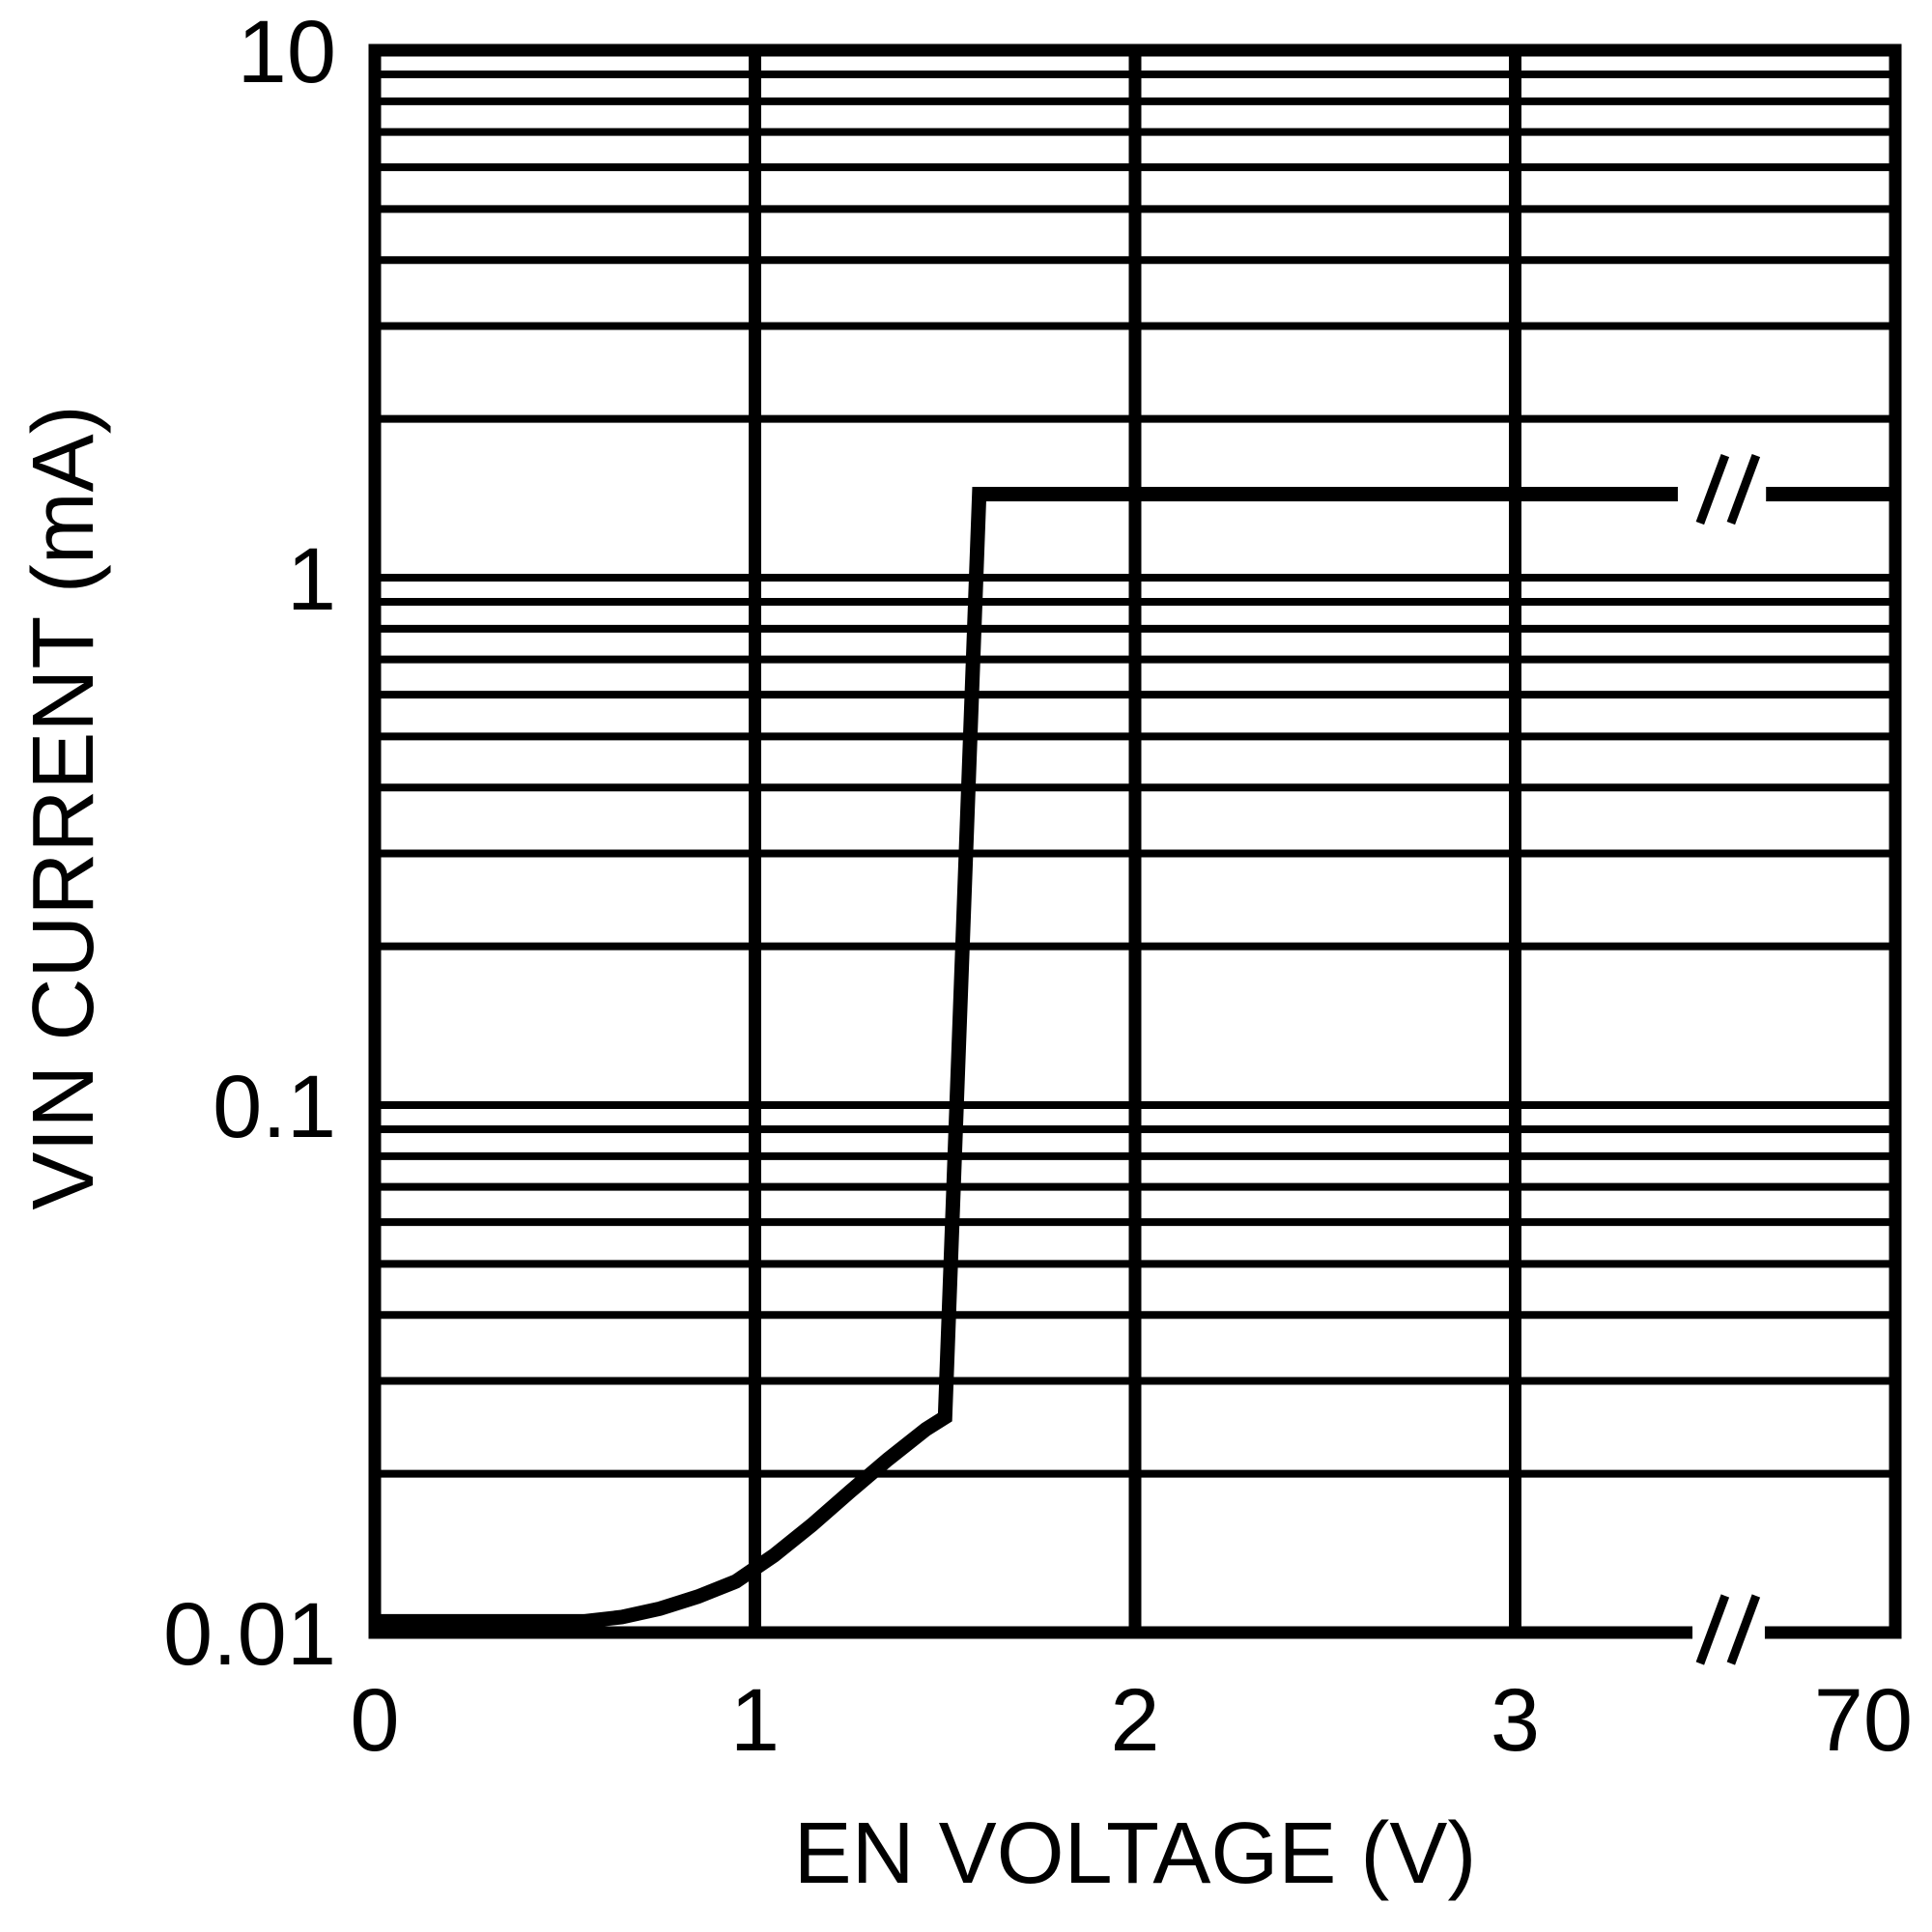 Image resolution: width=1932 pixels, height=1932 pixels. I want to click on x-axis-title: EN VOLTAGE (V), so click(1135, 1853).